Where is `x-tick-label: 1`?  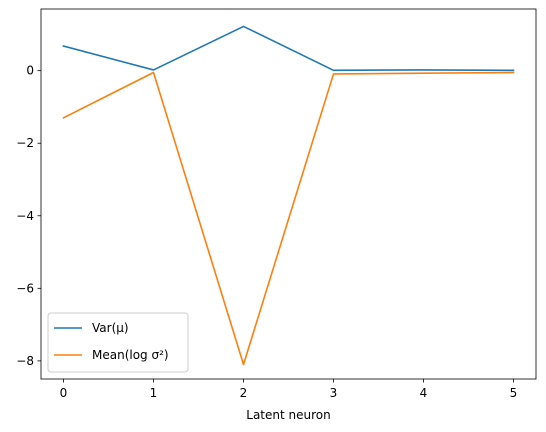
x-tick-label: 1 is located at coordinates (154, 393).